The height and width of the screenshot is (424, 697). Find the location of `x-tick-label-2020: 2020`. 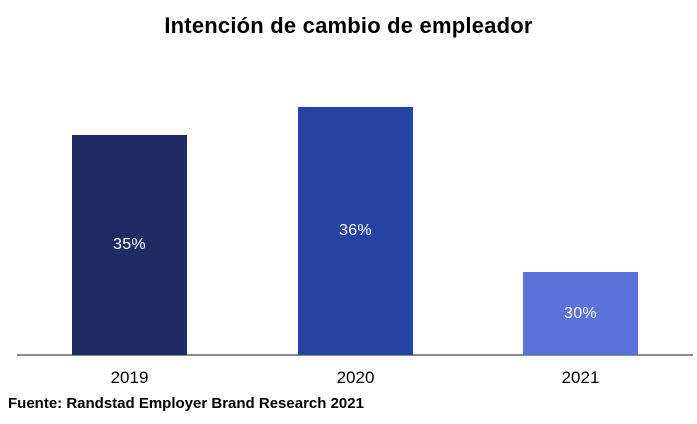

x-tick-label-2020: 2020 is located at coordinates (355, 377).